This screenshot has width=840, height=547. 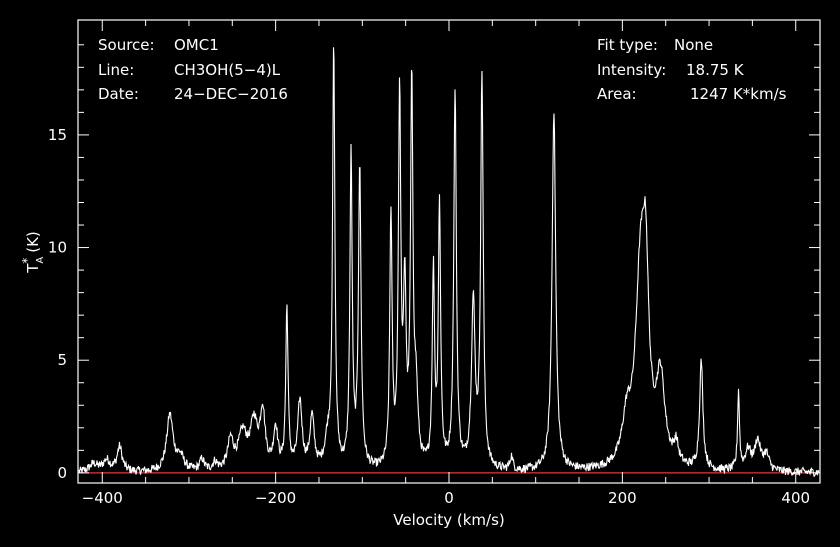 I want to click on y-axis-label-sup: *, so click(x=27, y=261).